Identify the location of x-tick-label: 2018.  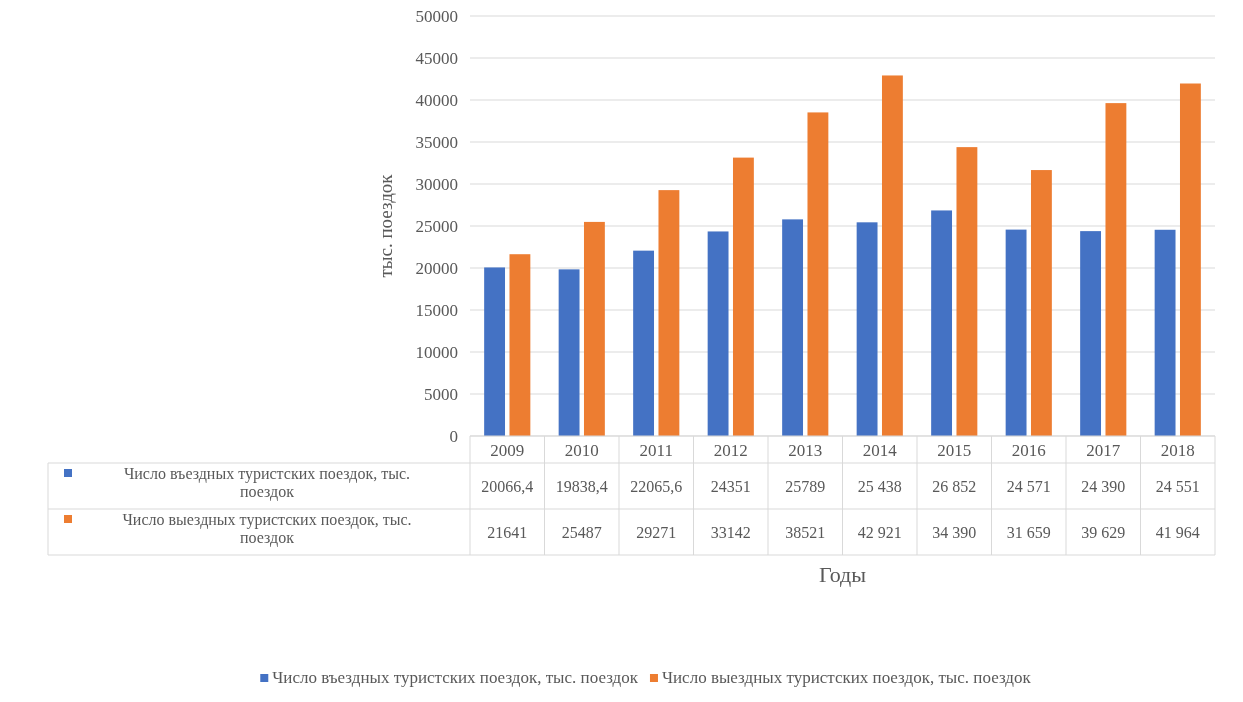
(1177, 450).